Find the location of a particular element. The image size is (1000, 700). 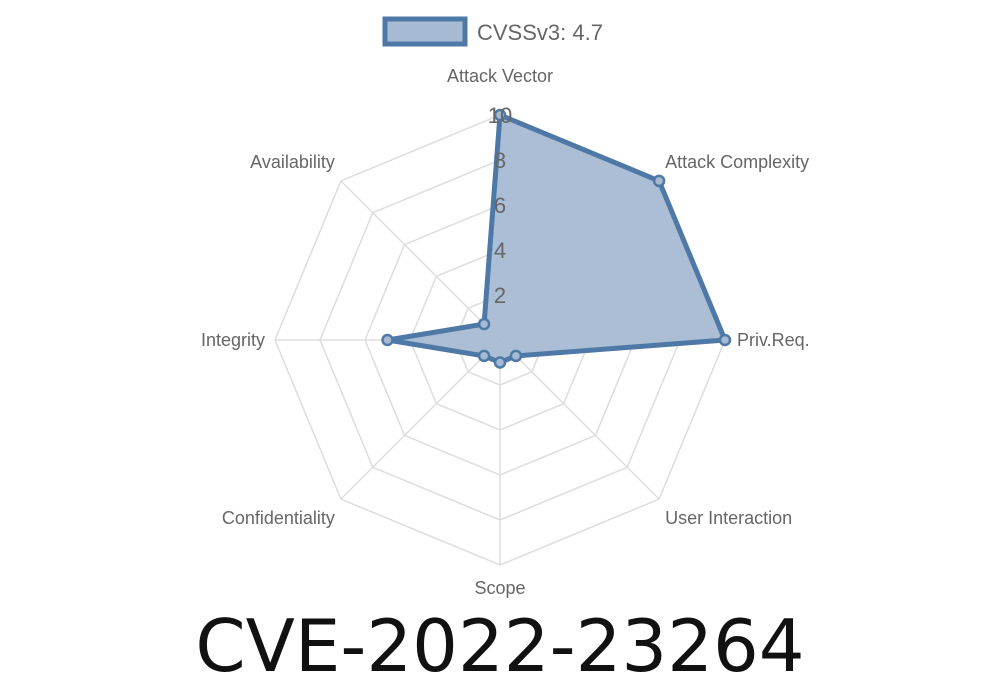

axis-label: Availability is located at coordinates (292, 162).